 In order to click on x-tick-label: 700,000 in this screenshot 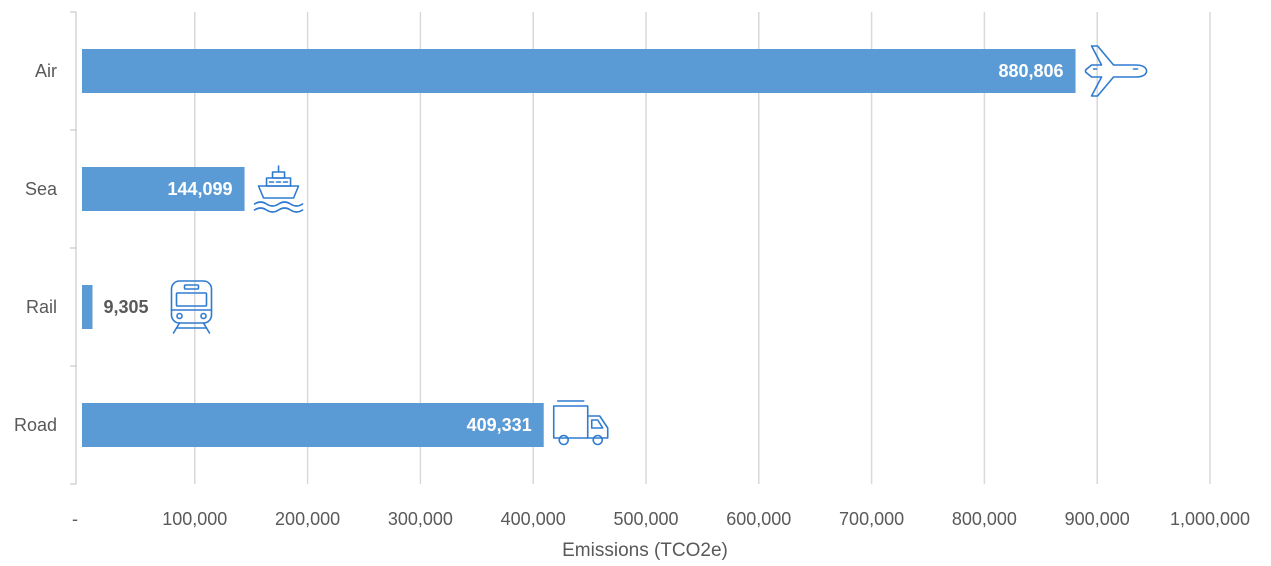, I will do `click(871, 519)`.